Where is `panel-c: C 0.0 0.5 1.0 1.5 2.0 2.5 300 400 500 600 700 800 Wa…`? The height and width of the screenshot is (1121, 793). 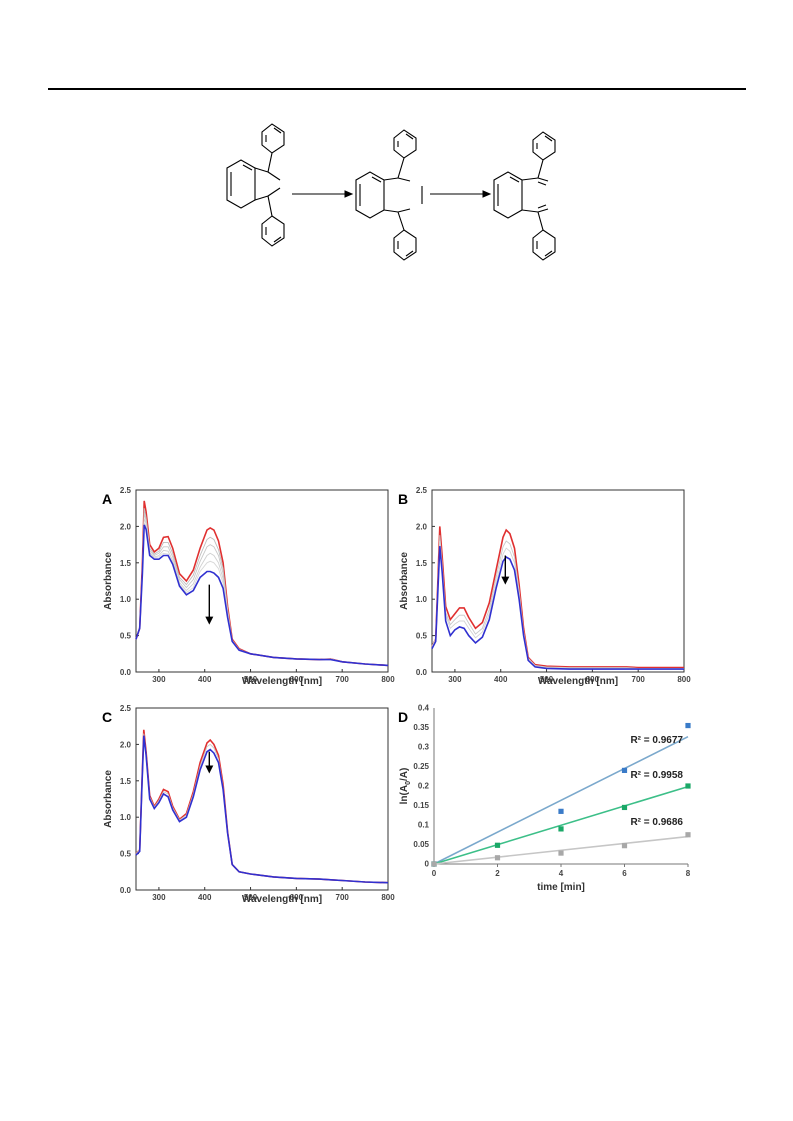
panel-c: C 0.0 0.5 1.0 1.5 2.0 2.5 300 400 500 600 700 800 Wa… is located at coordinates (250, 813).